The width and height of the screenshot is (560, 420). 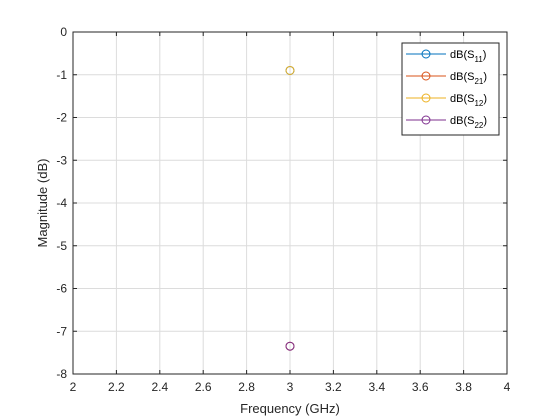 What do you see at coordinates (426, 76) in the screenshot?
I see `legend-marker-db-s21` at bounding box center [426, 76].